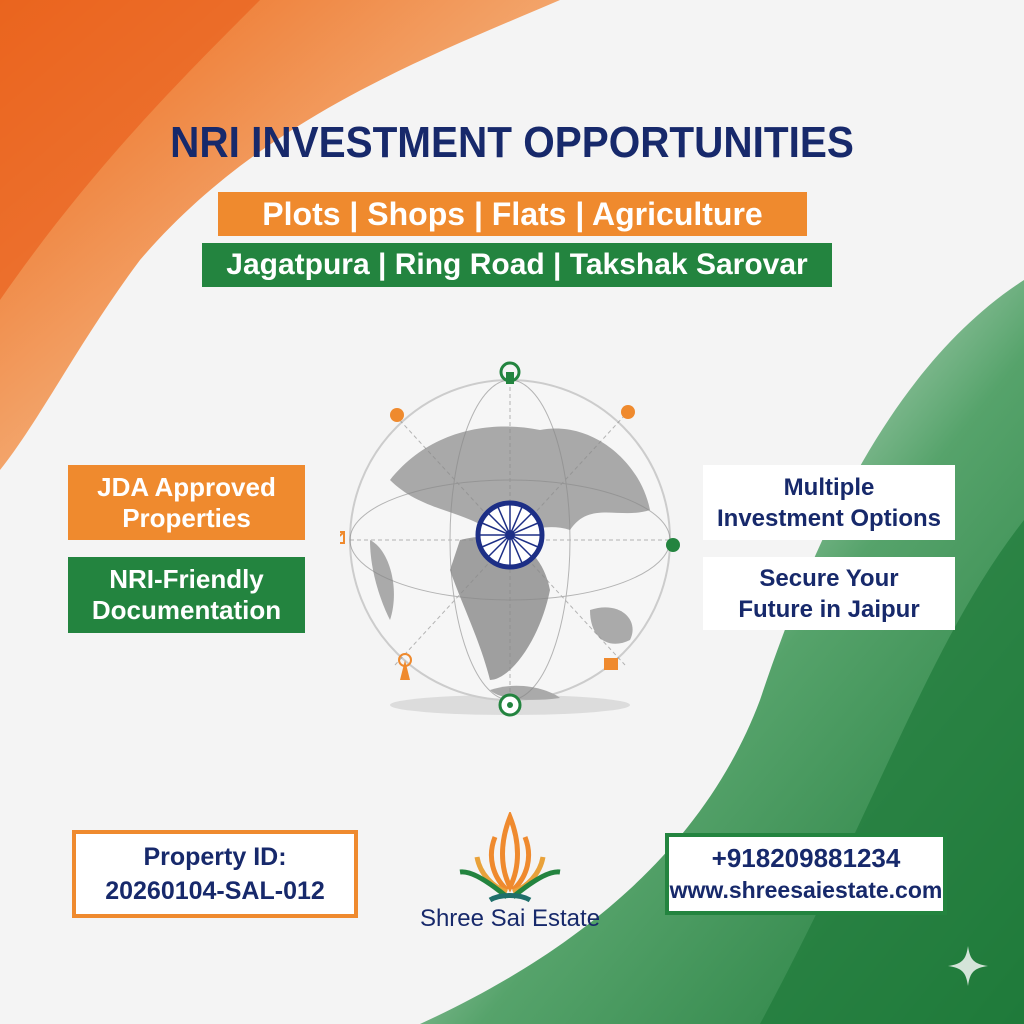 The image size is (1024, 1024). I want to click on video-icon, so click(611, 664).